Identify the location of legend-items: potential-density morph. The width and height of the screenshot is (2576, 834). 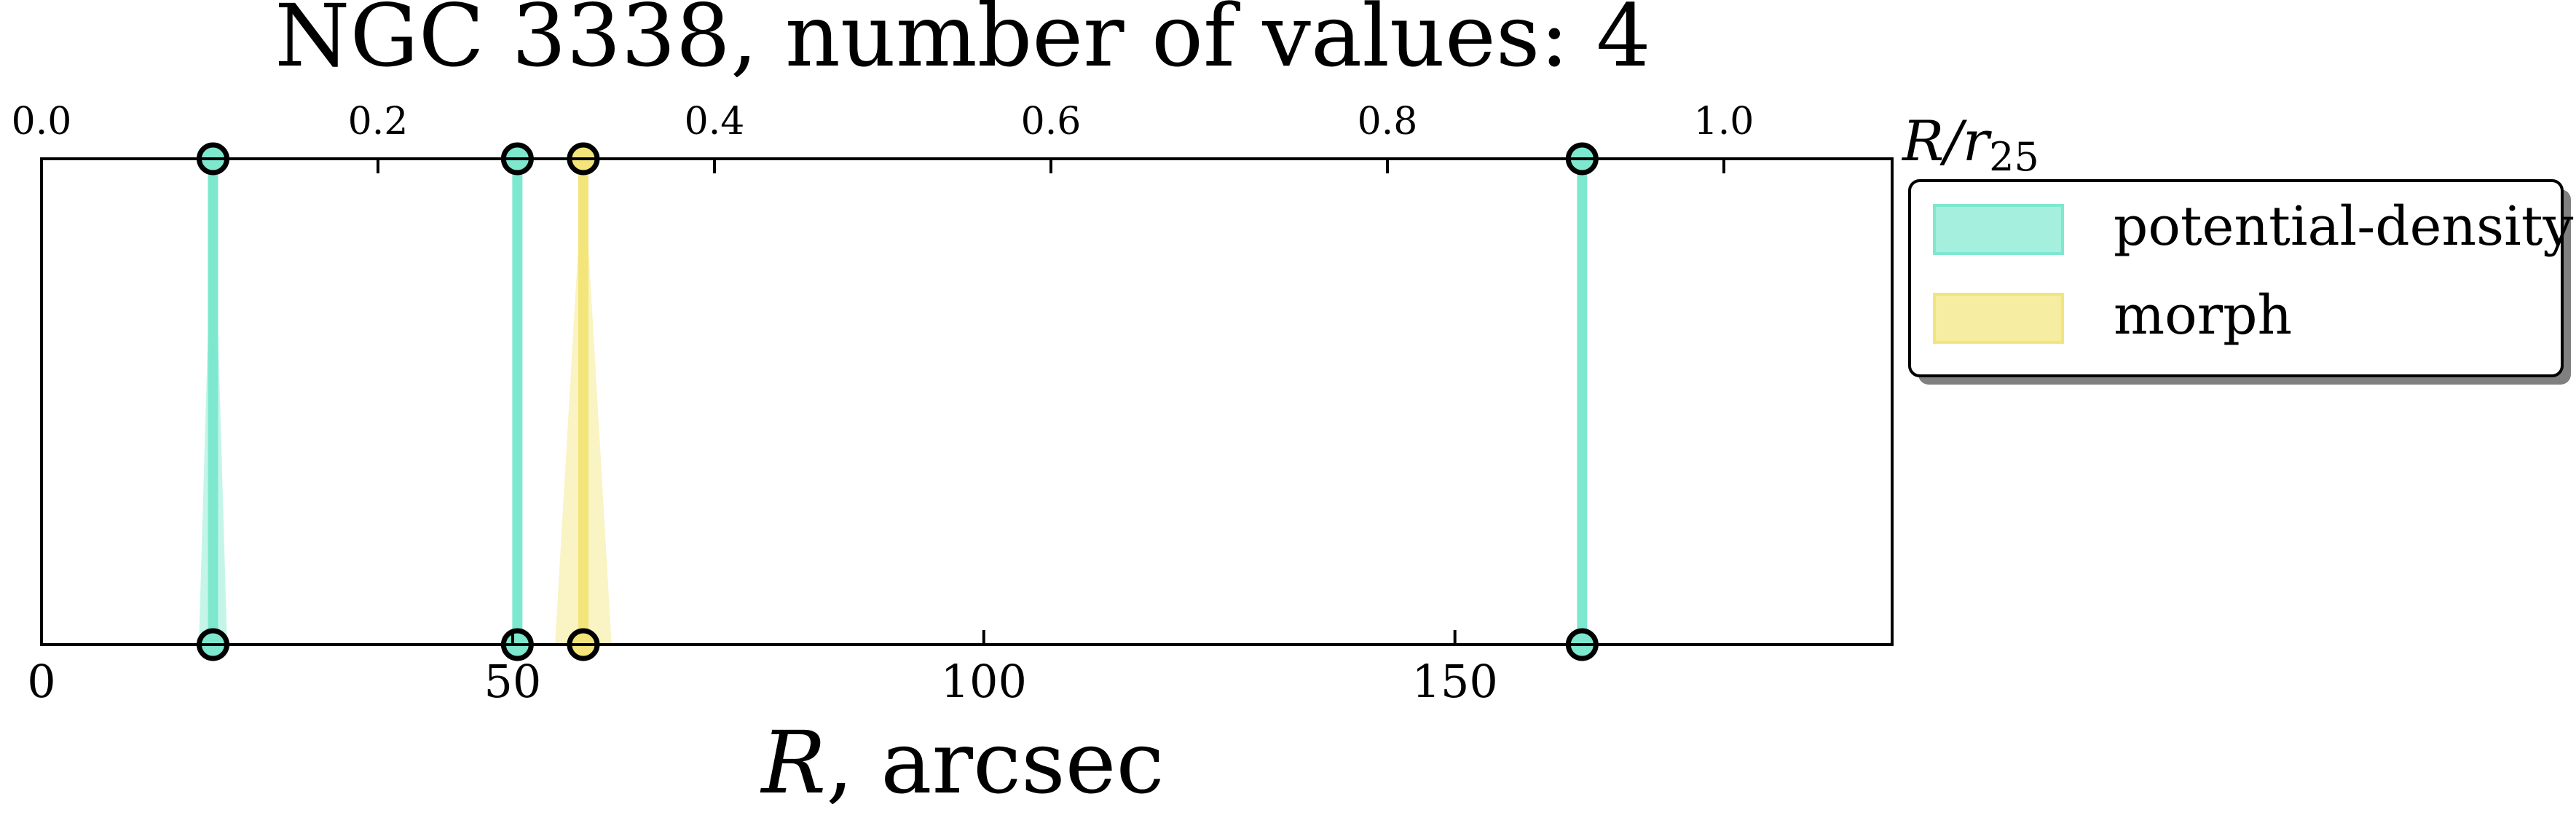
(2253, 271).